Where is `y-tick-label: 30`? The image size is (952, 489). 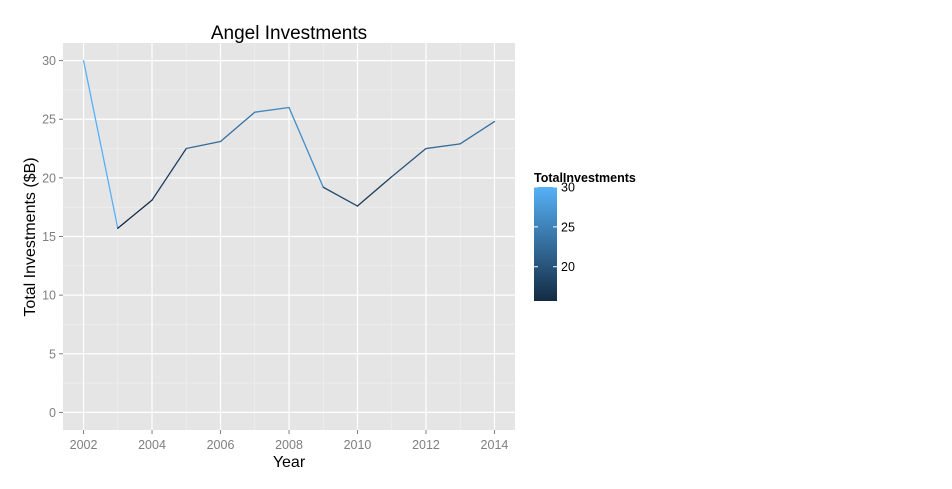
y-tick-label: 30 is located at coordinates (49, 61).